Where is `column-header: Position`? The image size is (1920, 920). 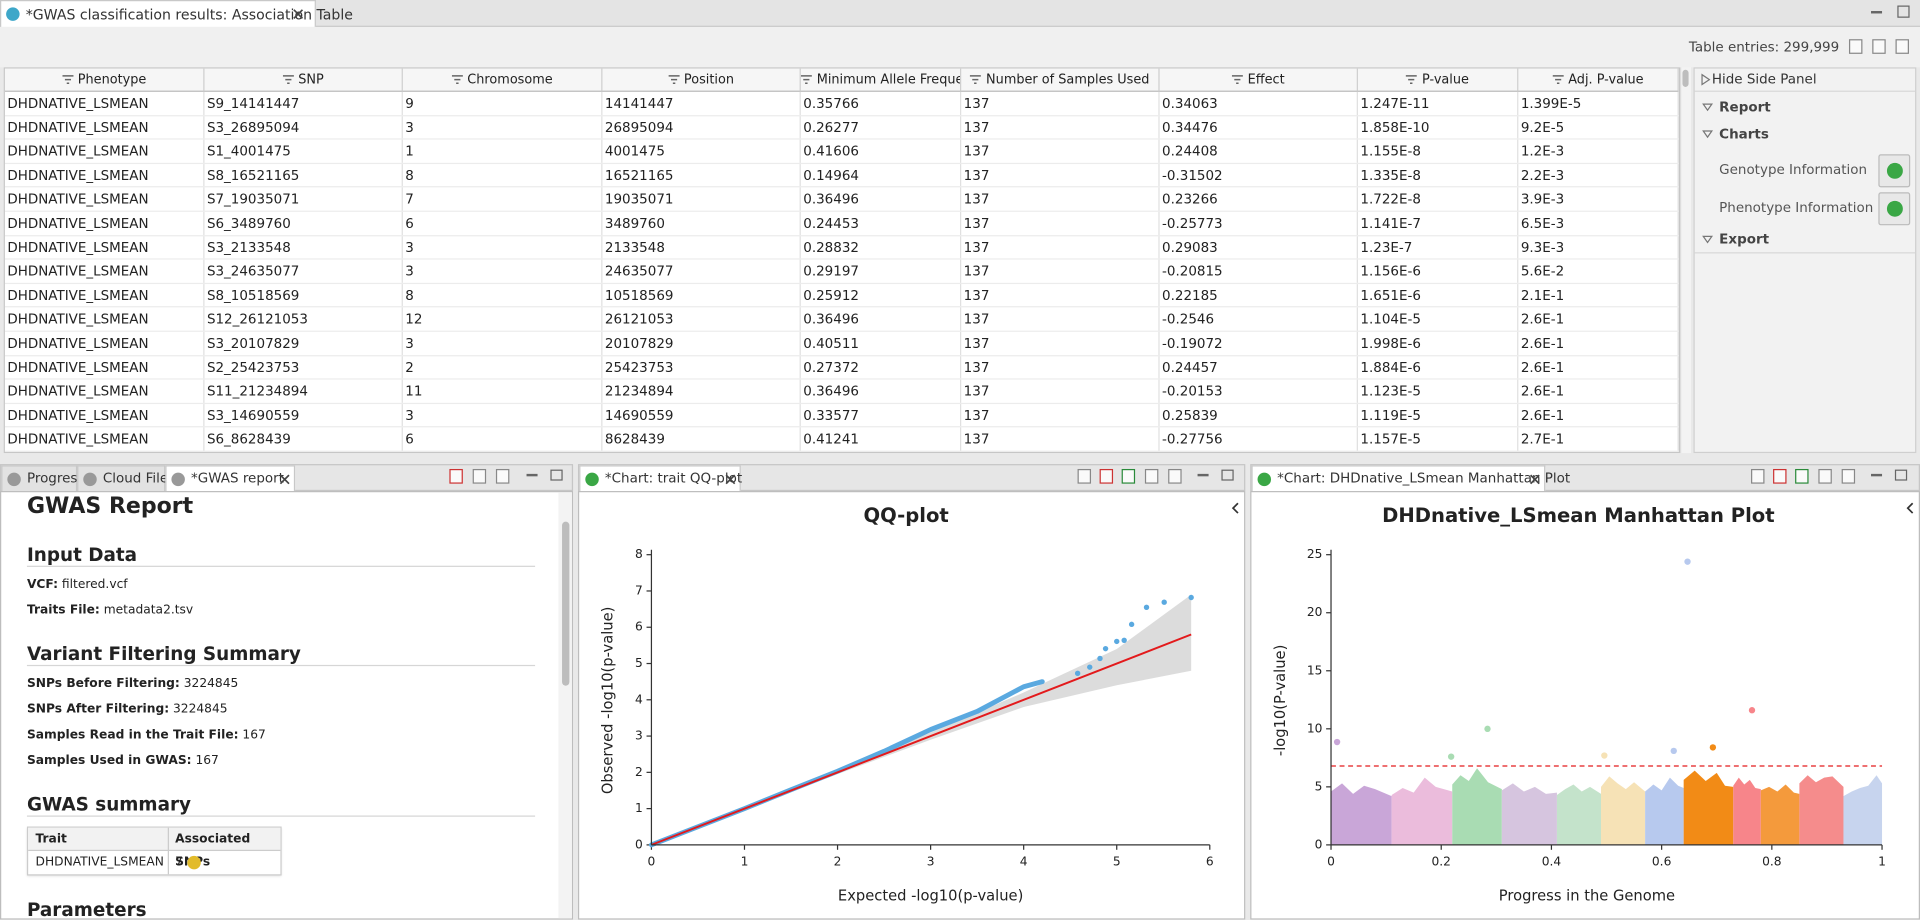
column-header: Position is located at coordinates (701, 79).